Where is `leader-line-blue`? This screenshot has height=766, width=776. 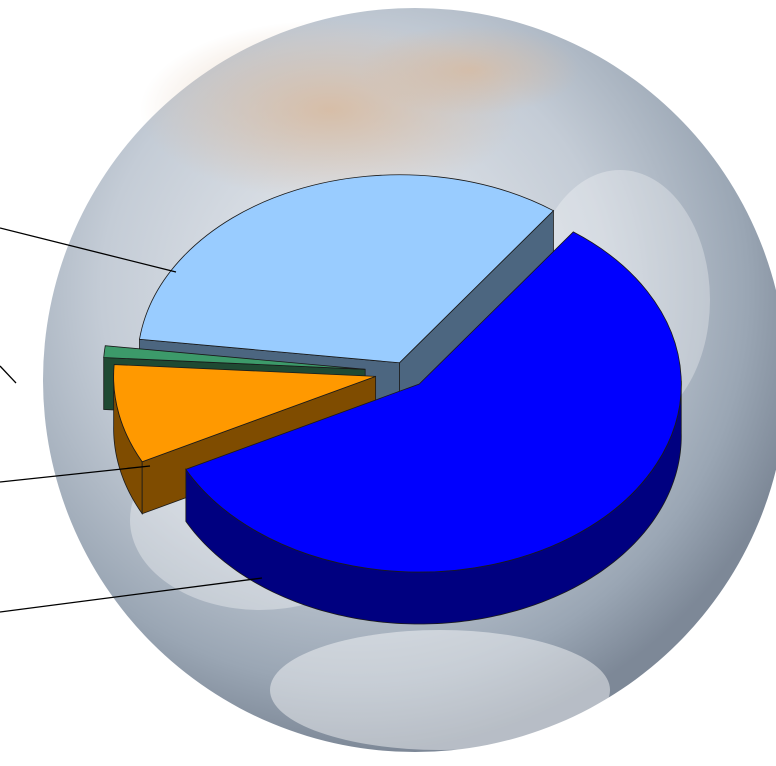 leader-line-blue is located at coordinates (131, 595).